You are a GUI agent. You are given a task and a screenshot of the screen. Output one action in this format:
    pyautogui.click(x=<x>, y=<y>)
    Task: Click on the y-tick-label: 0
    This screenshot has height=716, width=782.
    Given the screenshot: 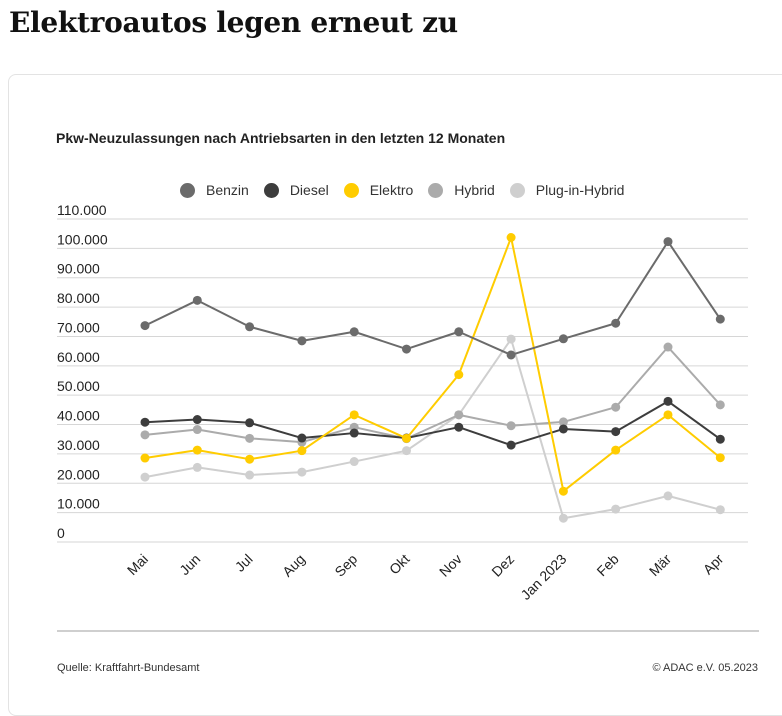 What is the action you would take?
    pyautogui.click(x=61, y=533)
    